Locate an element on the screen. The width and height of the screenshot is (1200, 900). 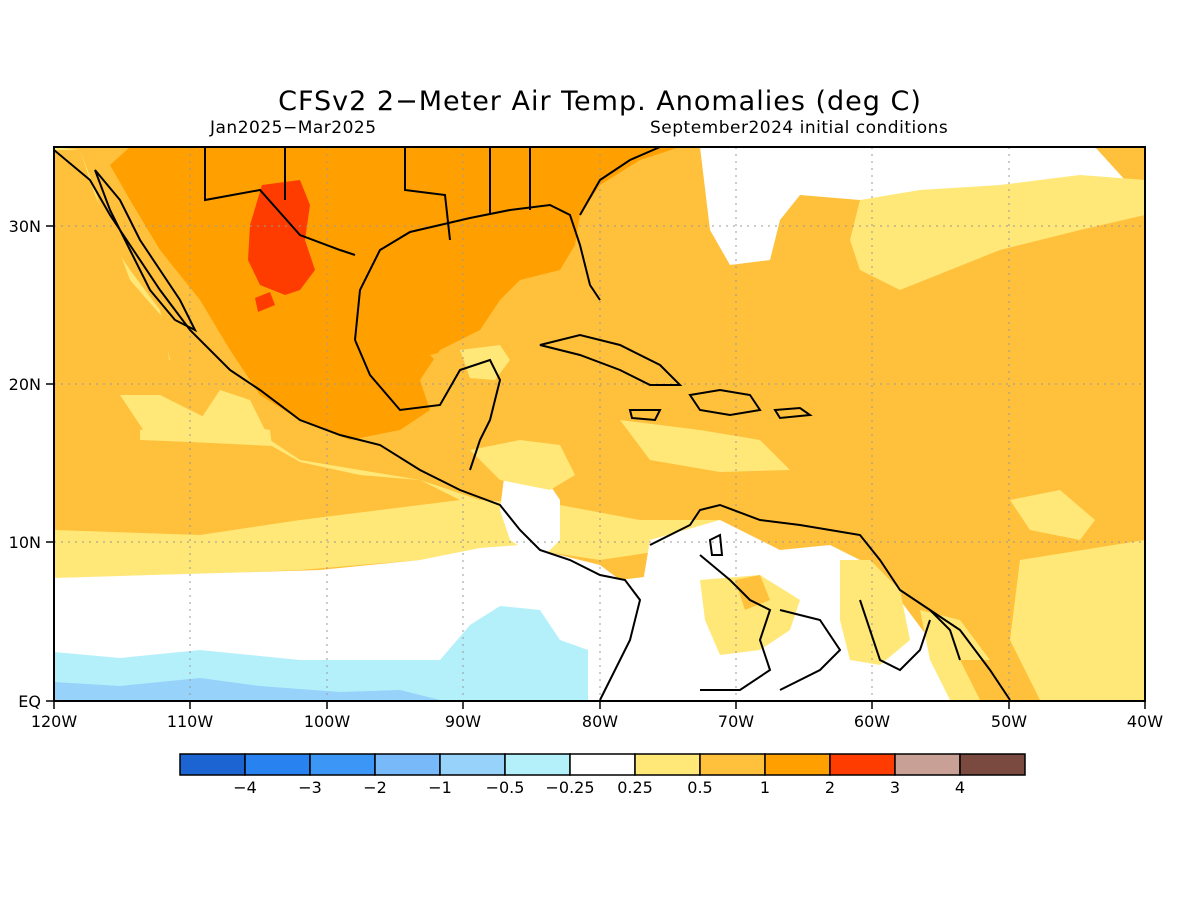
colorbar-label: −0.25 is located at coordinates (569, 787).